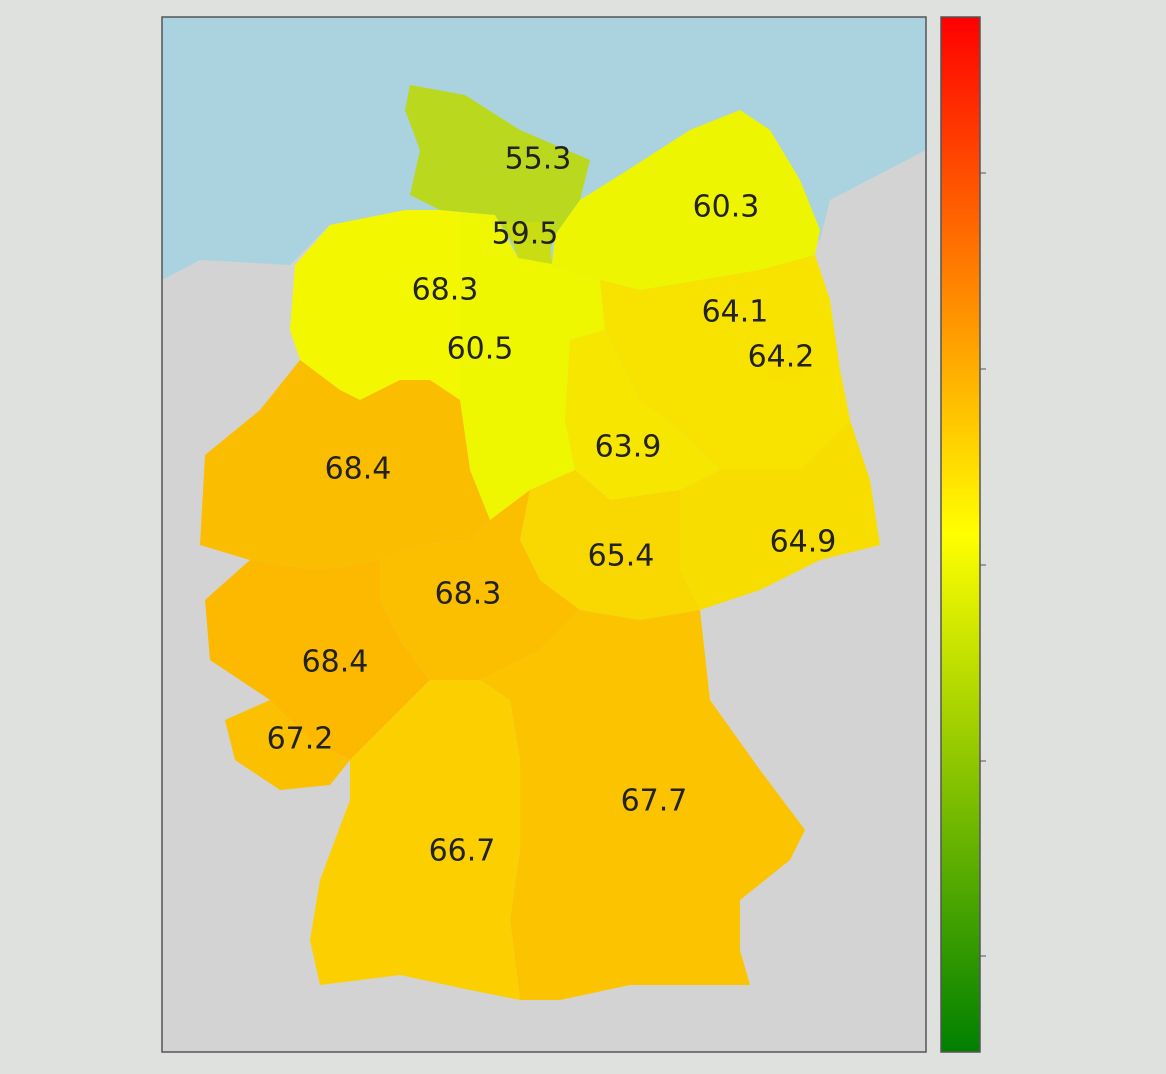  What do you see at coordinates (628, 447) in the screenshot?
I see `region-label: 63.9` at bounding box center [628, 447].